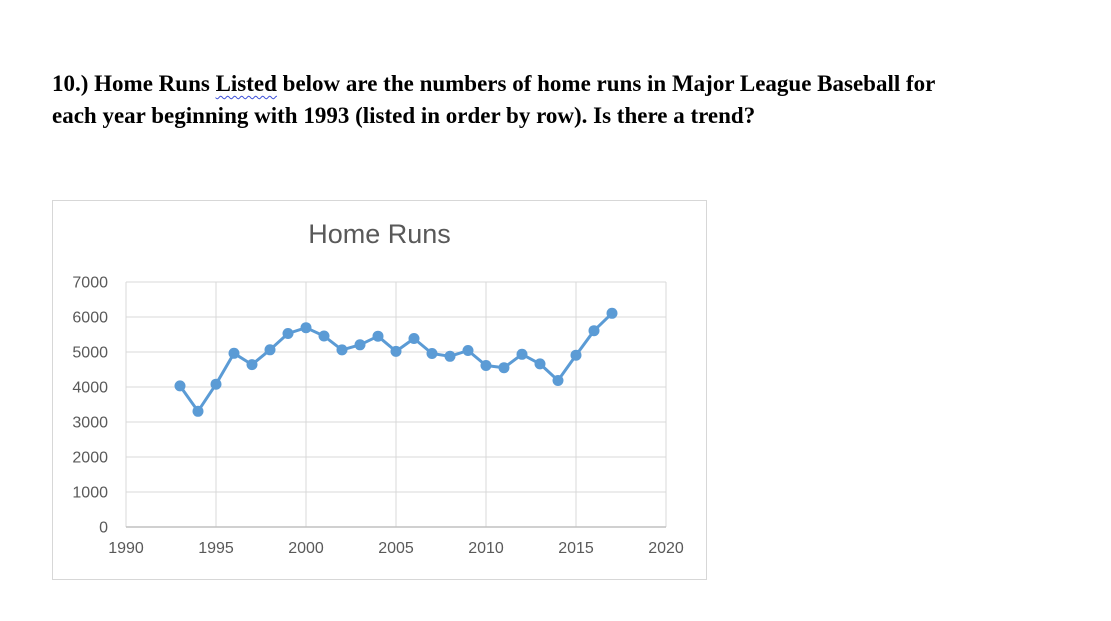  What do you see at coordinates (306, 328) in the screenshot?
I see `data-point-2000` at bounding box center [306, 328].